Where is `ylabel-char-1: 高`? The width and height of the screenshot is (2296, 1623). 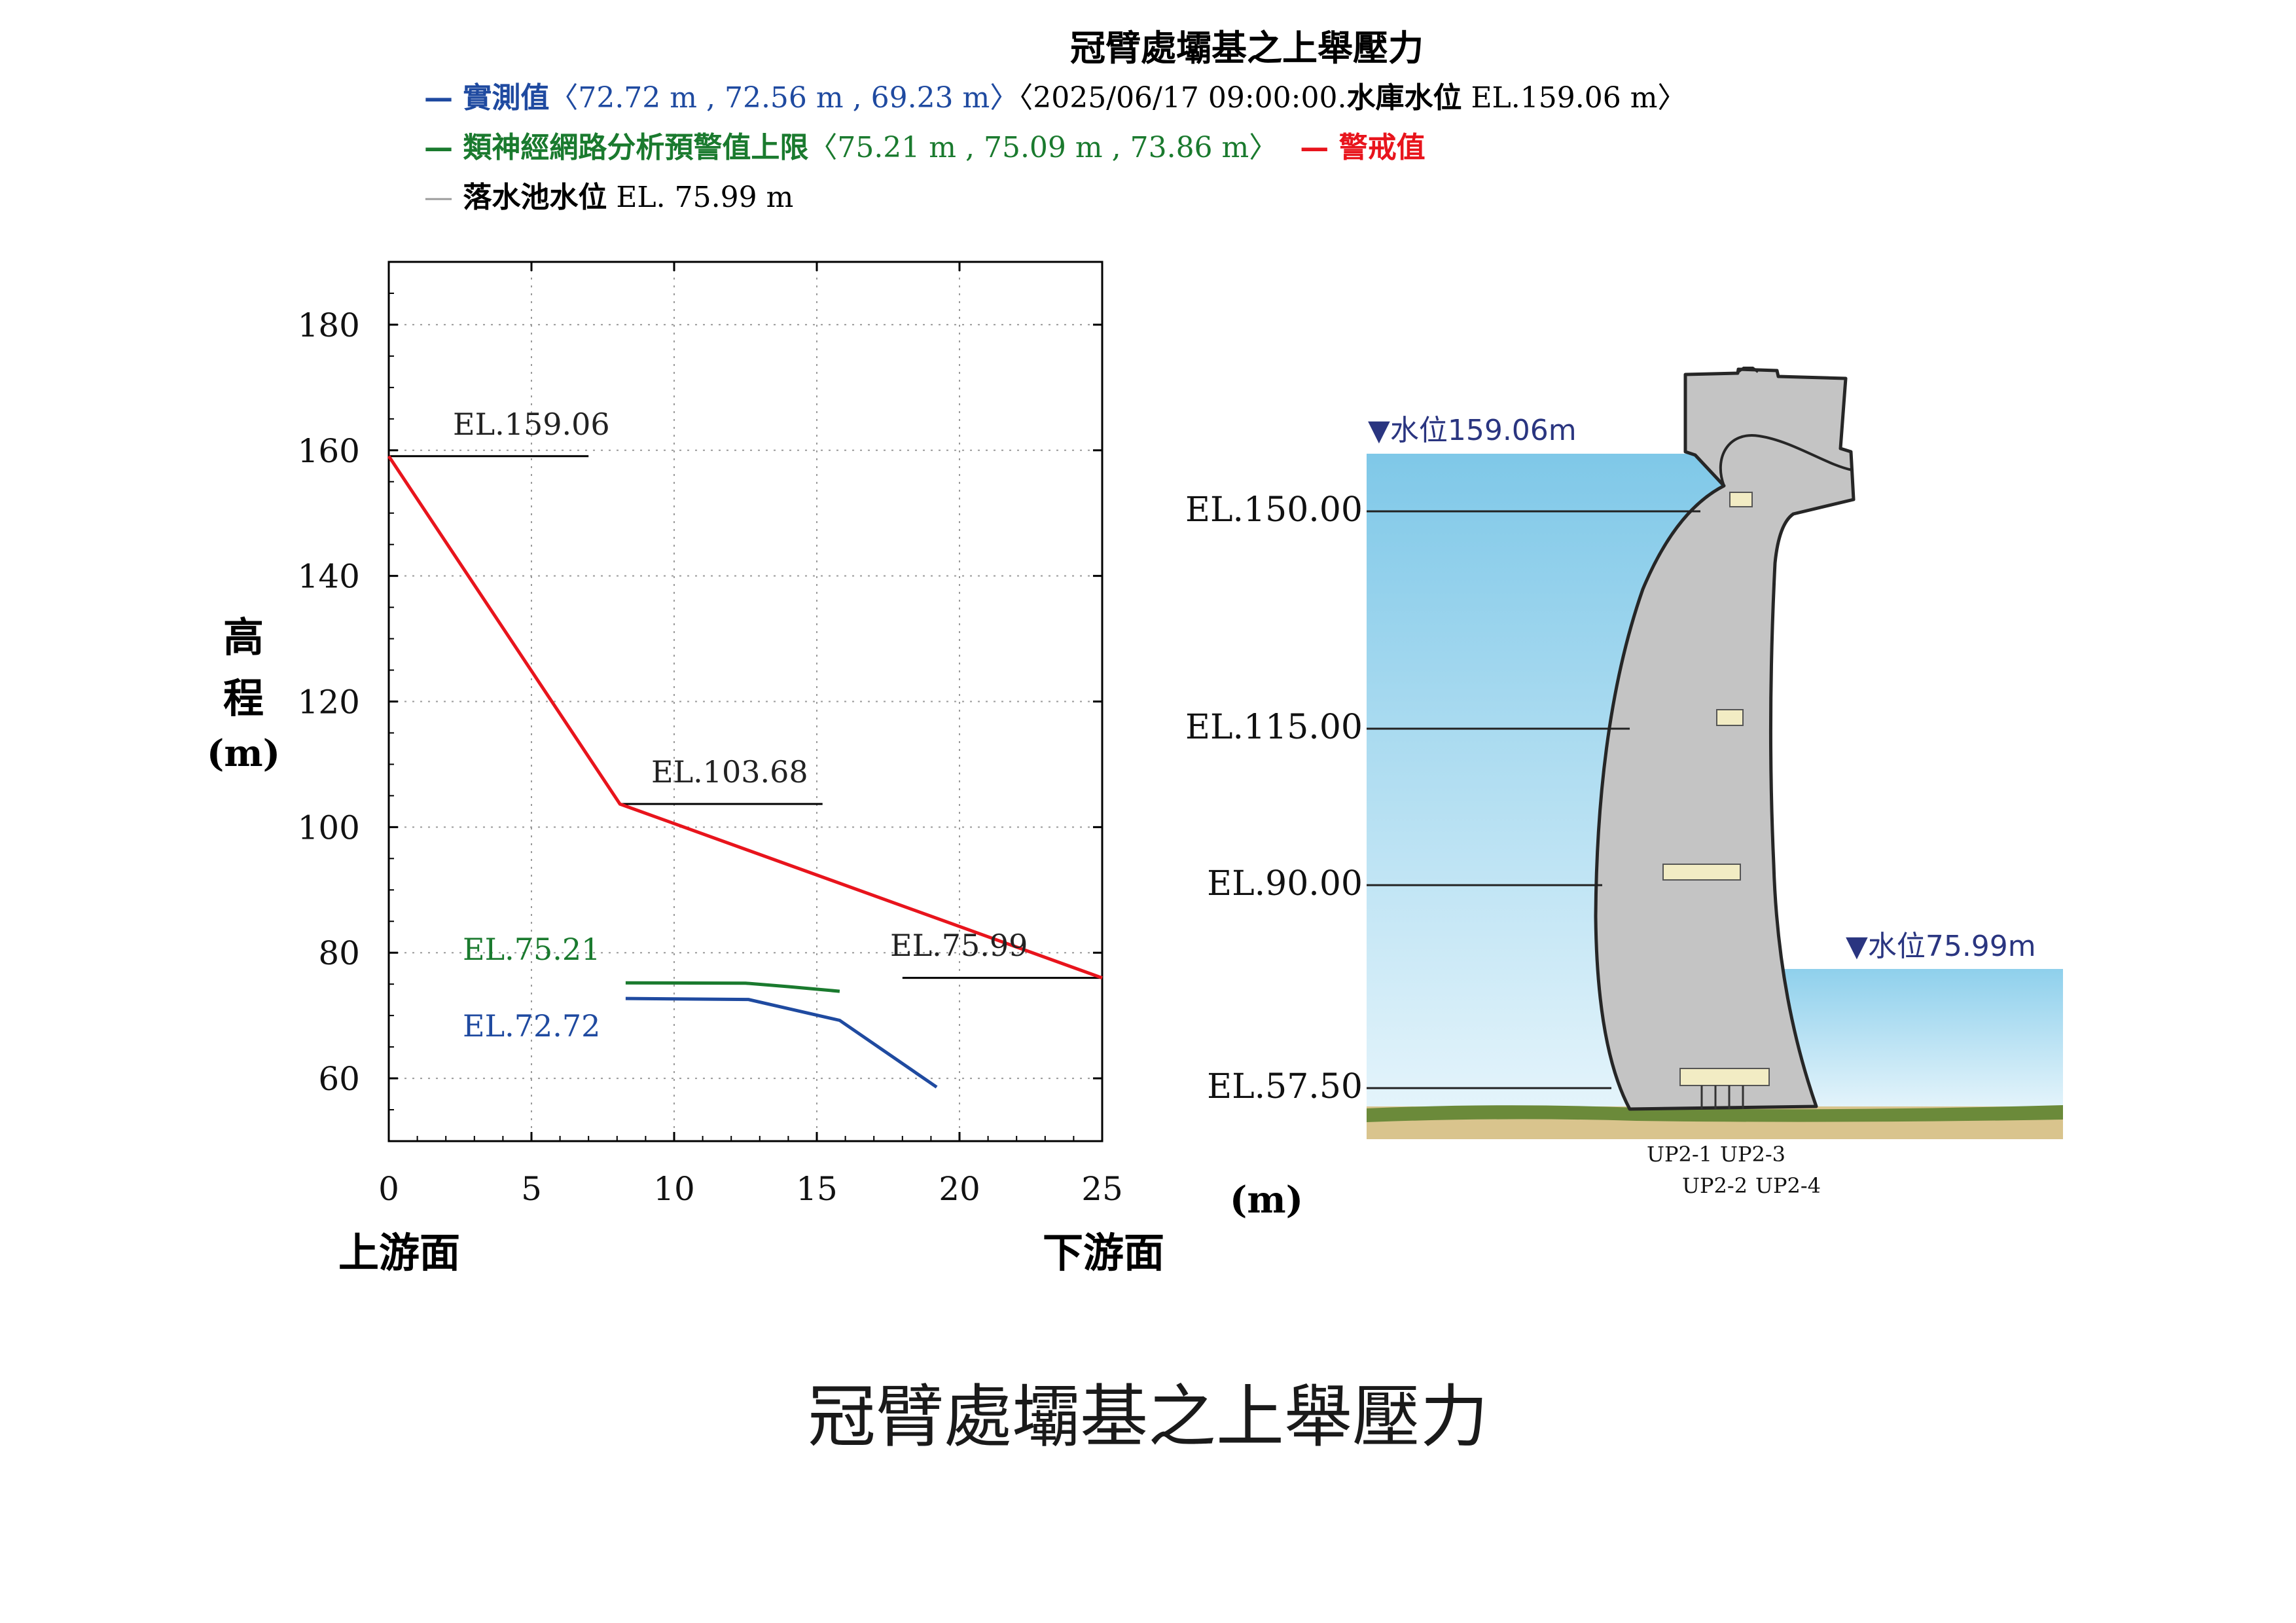 ylabel-char-1: 高 is located at coordinates (243, 637).